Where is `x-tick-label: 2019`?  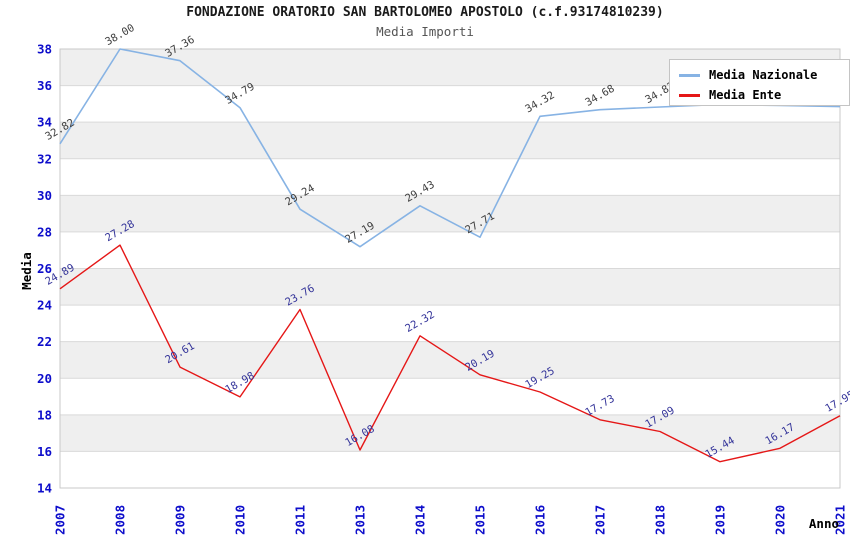 x-tick-label: 2019 is located at coordinates (720, 520).